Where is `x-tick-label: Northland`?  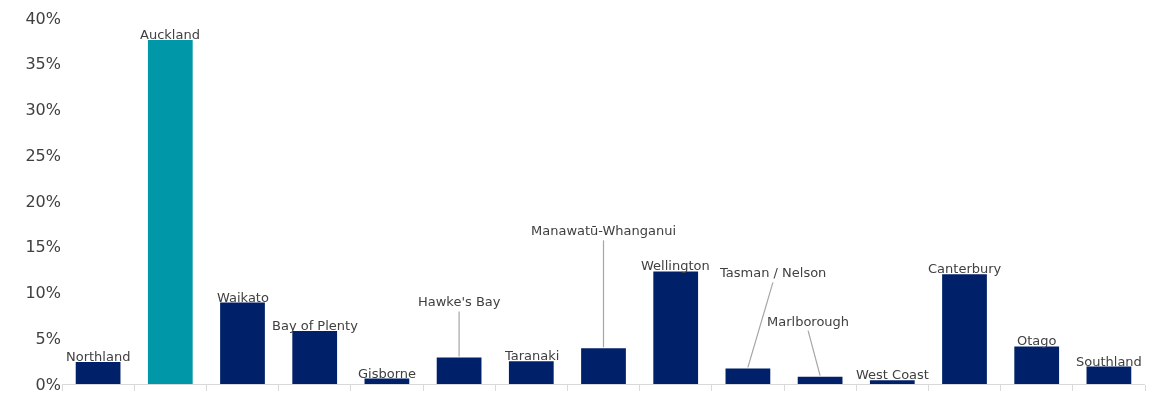 x-tick-label: Northland is located at coordinates (98, 356).